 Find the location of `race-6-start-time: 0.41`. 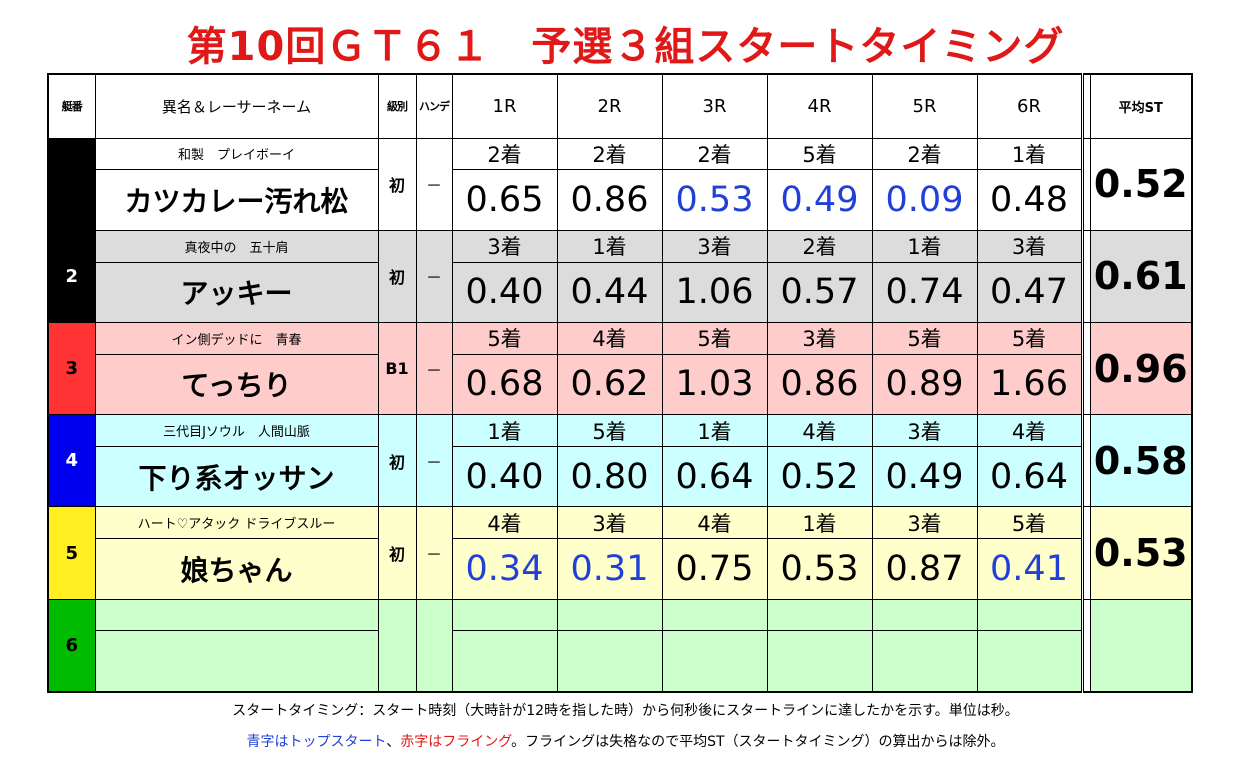

race-6-start-time: 0.41 is located at coordinates (1029, 569).